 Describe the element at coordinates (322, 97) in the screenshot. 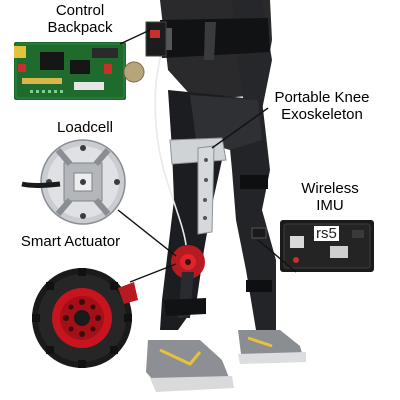

I see `knee-exoskeleton-label-line1: Portable Knee` at that location.